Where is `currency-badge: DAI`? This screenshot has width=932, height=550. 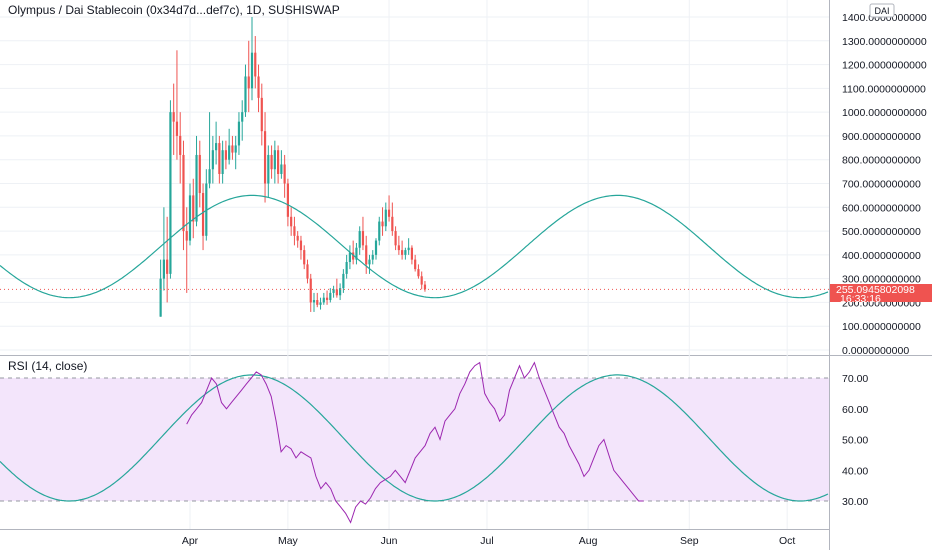
currency-badge: DAI is located at coordinates (881, 11).